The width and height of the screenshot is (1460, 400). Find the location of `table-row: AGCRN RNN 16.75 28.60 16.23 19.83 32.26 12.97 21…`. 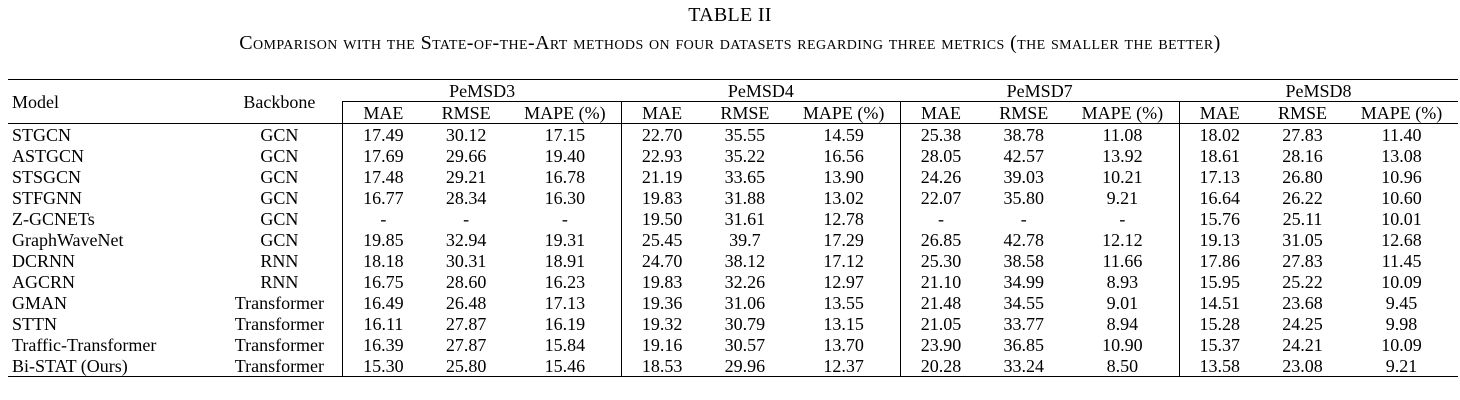

table-row: AGCRN RNN 16.75 28.60 16.23 19.83 32.26 12.97 21… is located at coordinates (733, 281).